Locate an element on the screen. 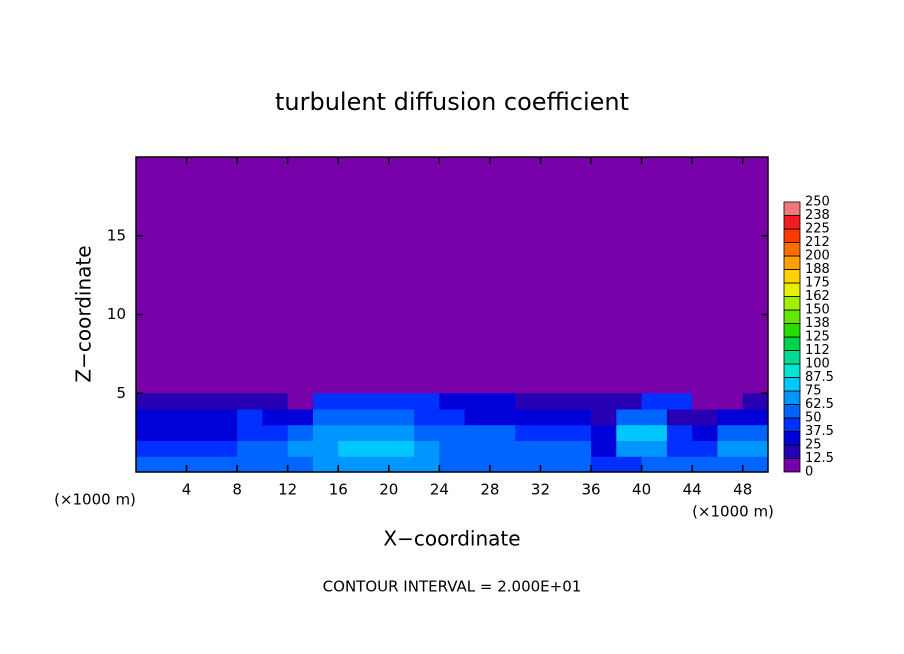 The image size is (904, 654). colorbar-label: 138 is located at coordinates (817, 323).